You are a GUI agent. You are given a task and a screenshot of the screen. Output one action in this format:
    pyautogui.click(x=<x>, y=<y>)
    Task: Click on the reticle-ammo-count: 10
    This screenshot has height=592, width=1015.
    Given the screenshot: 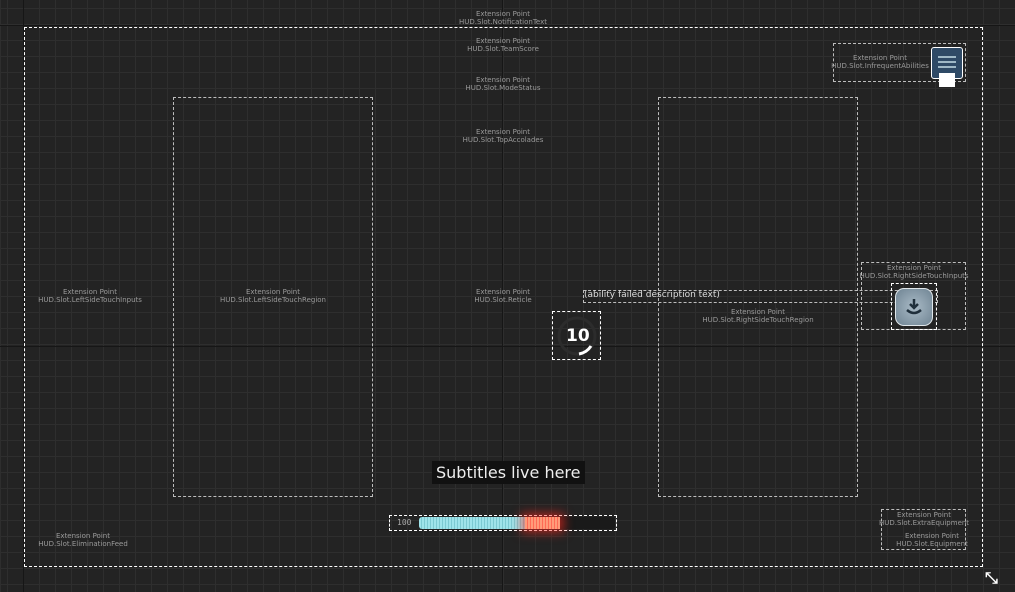 What is the action you would take?
    pyautogui.click(x=578, y=336)
    